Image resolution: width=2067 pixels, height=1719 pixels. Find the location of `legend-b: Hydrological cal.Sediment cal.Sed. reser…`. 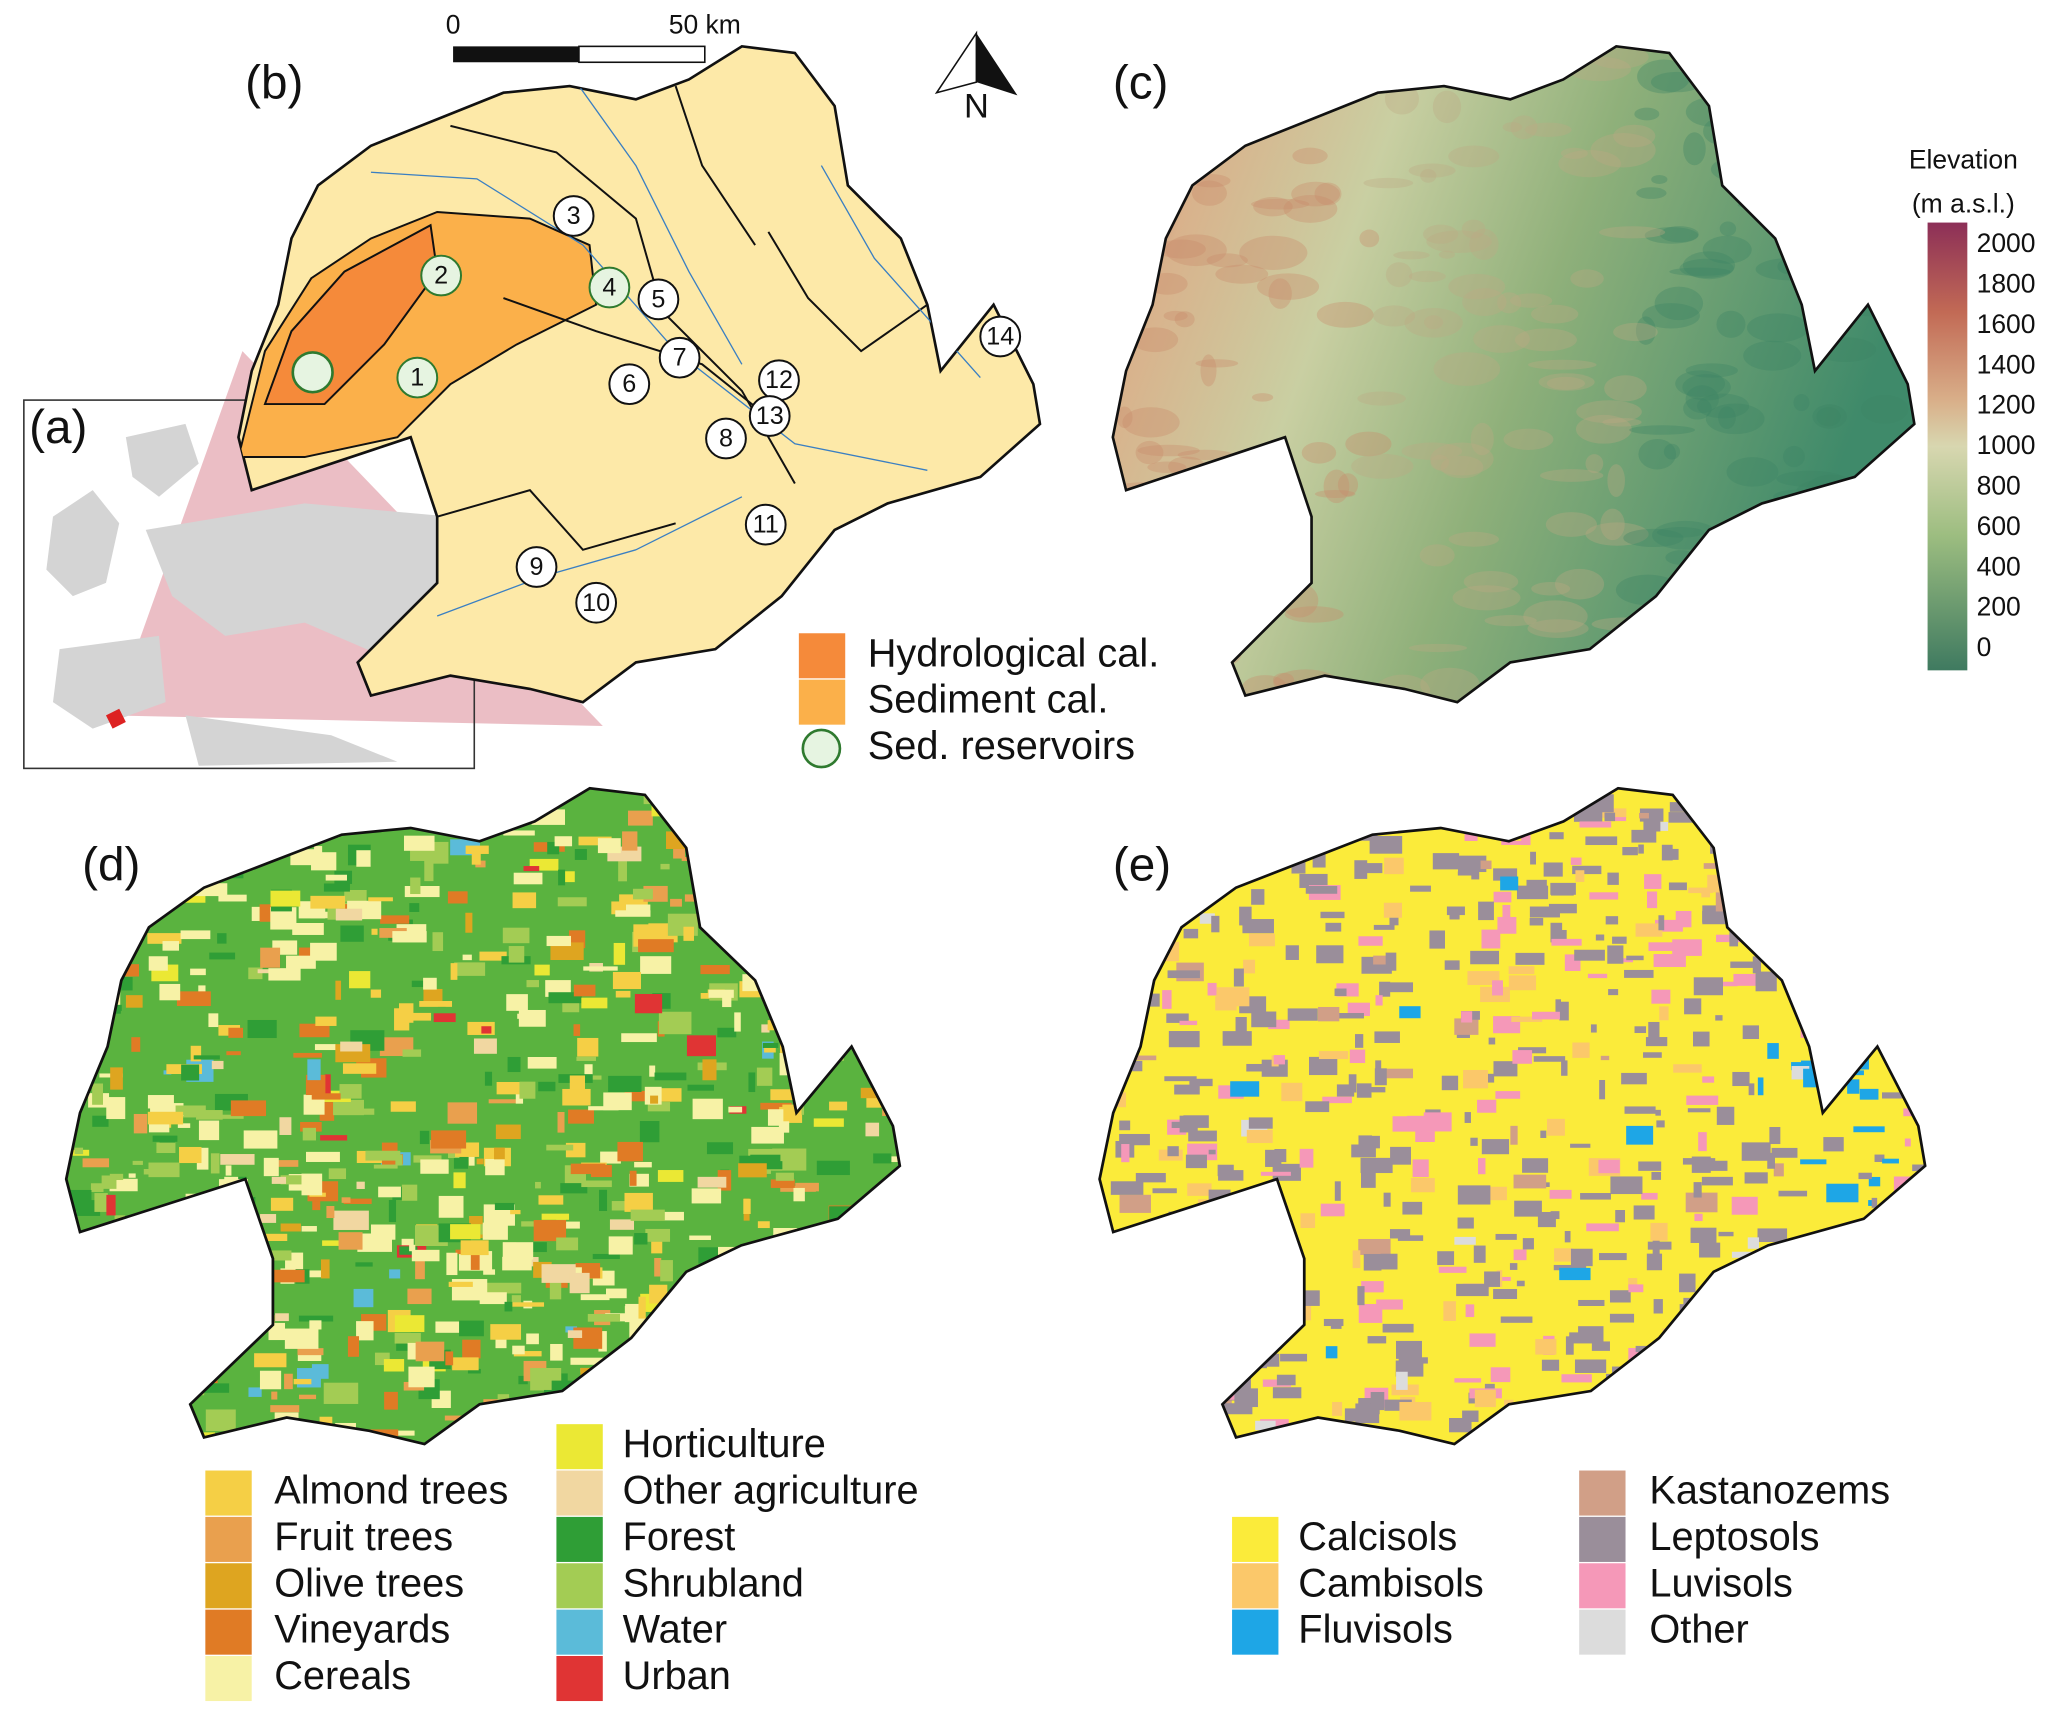

legend-b: Hydrological cal.Sediment cal.Sed. reser… is located at coordinates (979, 700).